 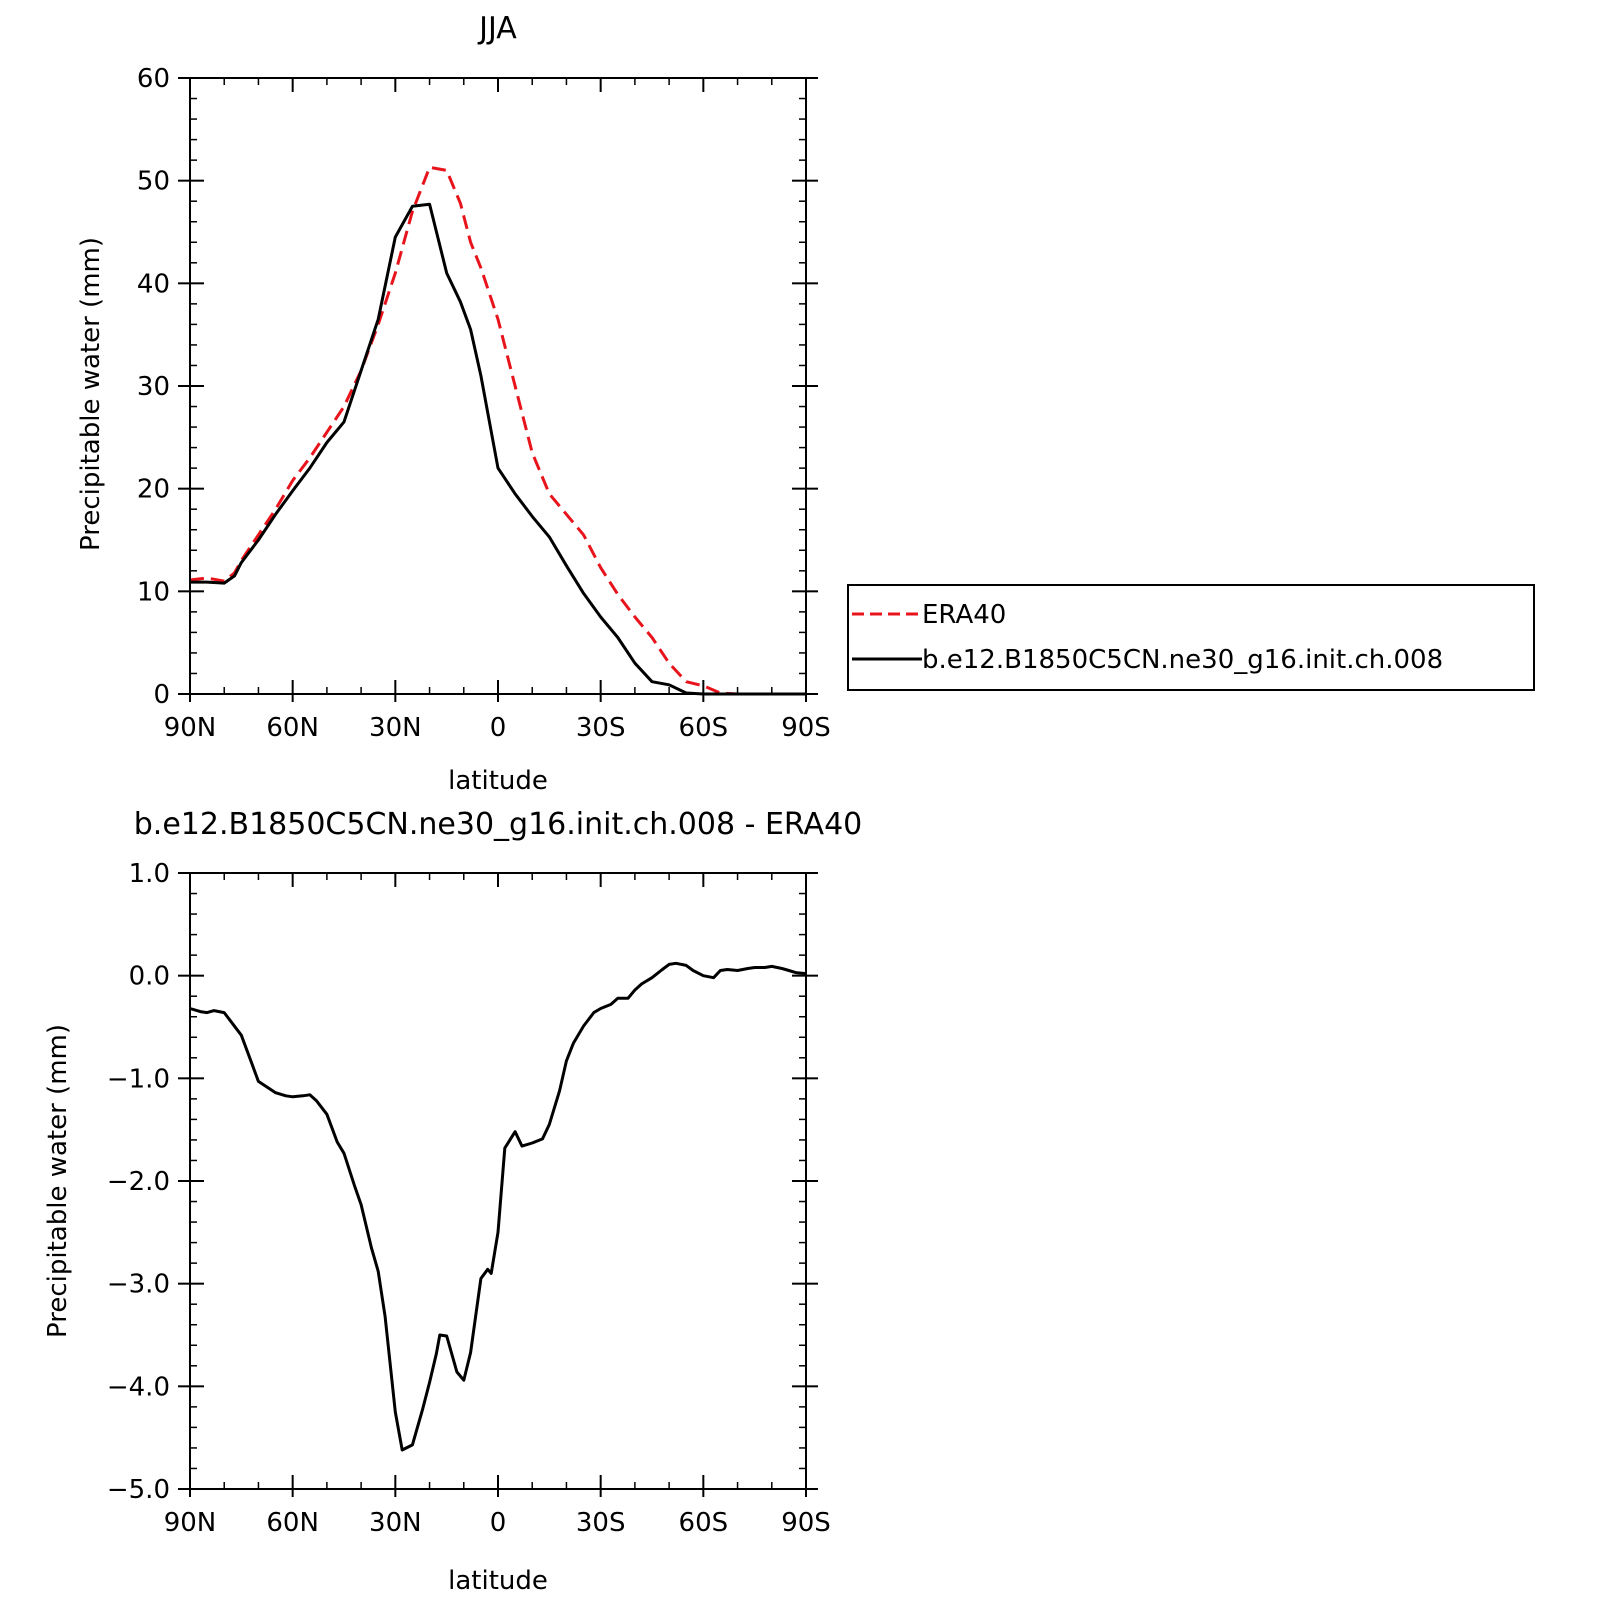 What do you see at coordinates (138, 1182) in the screenshot?
I see `y-tick-label: −2.0` at bounding box center [138, 1182].